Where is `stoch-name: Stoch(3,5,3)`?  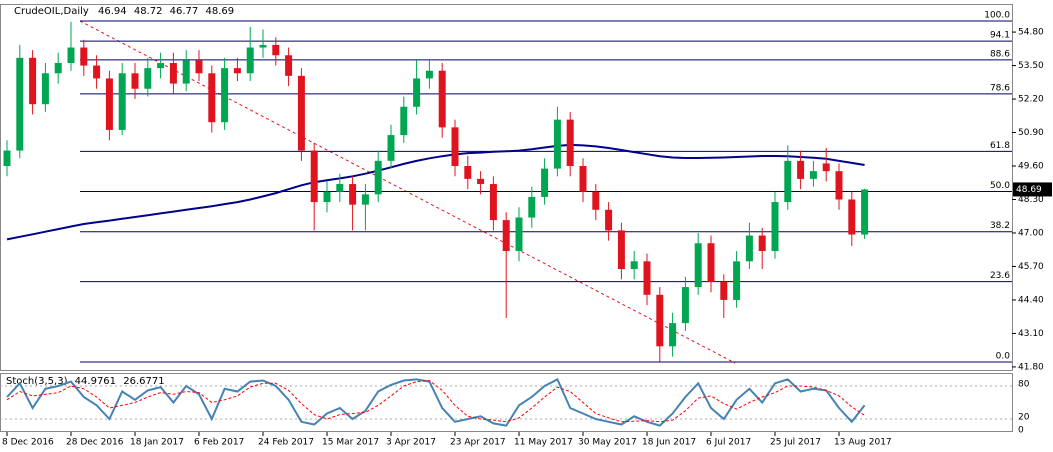 stoch-name: Stoch(3,5,3) is located at coordinates (37, 381).